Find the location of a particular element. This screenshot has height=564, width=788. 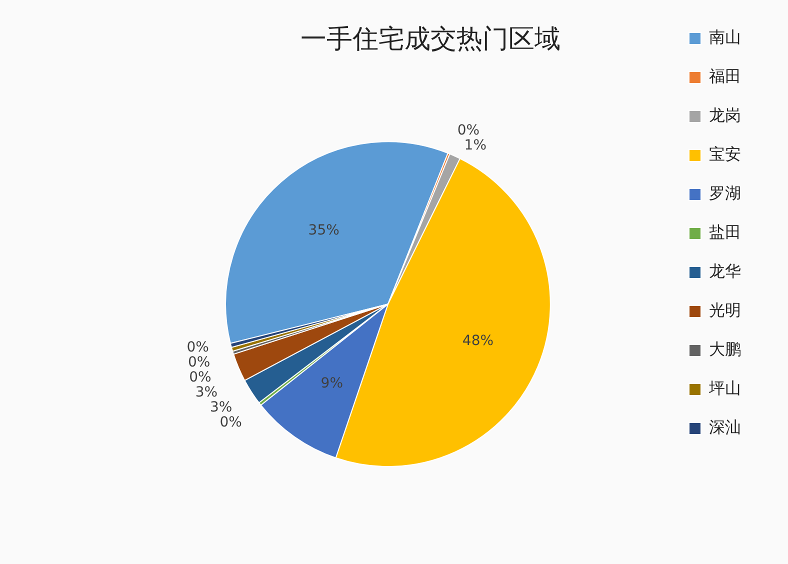

legend-label: 罗湖 is located at coordinates (725, 193).